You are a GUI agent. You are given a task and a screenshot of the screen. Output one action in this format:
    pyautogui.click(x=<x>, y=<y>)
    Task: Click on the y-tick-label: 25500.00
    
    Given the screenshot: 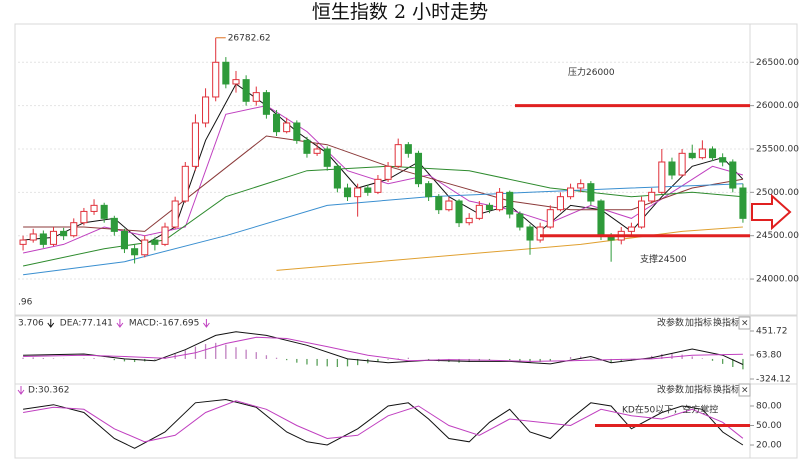 What is the action you would take?
    pyautogui.click(x=777, y=149)
    